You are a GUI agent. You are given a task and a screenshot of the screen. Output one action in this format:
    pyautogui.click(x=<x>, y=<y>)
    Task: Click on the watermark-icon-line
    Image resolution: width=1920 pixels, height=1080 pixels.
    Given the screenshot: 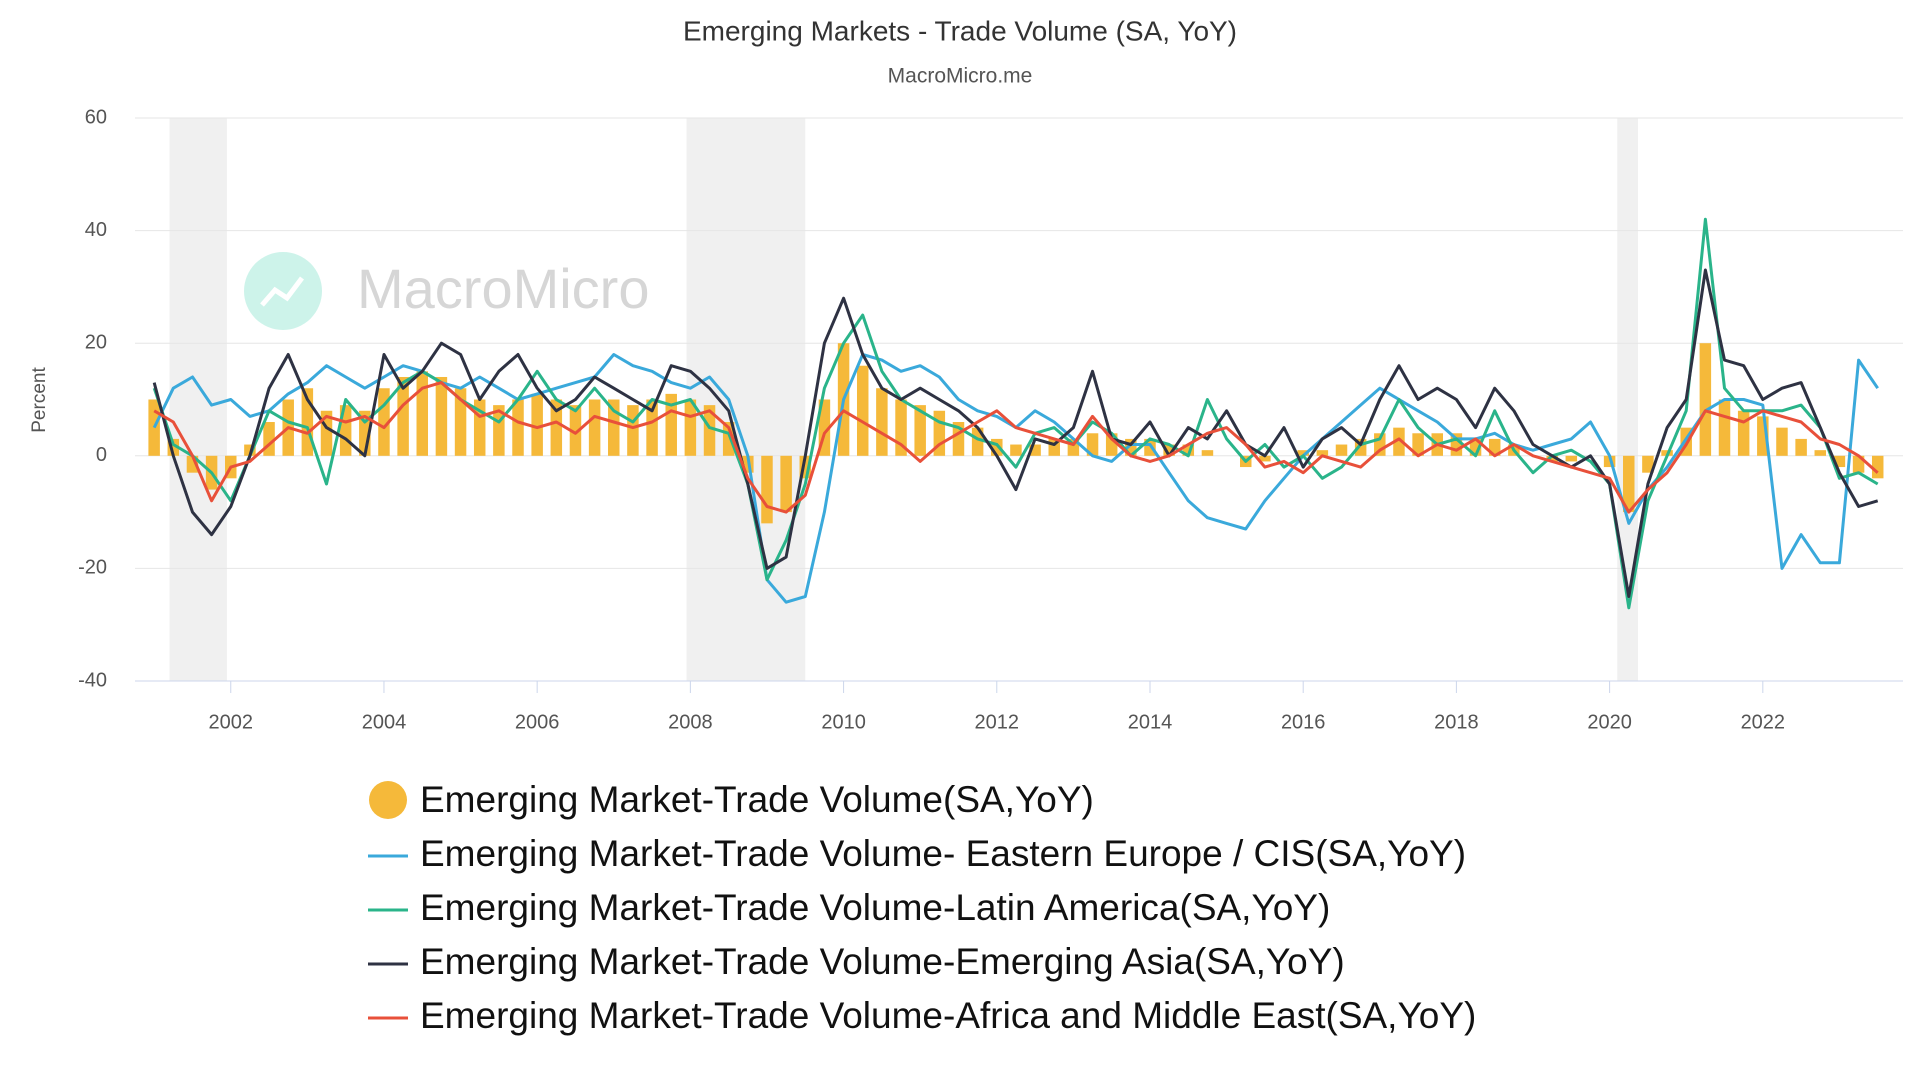 What is the action you would take?
    pyautogui.click(x=282, y=291)
    